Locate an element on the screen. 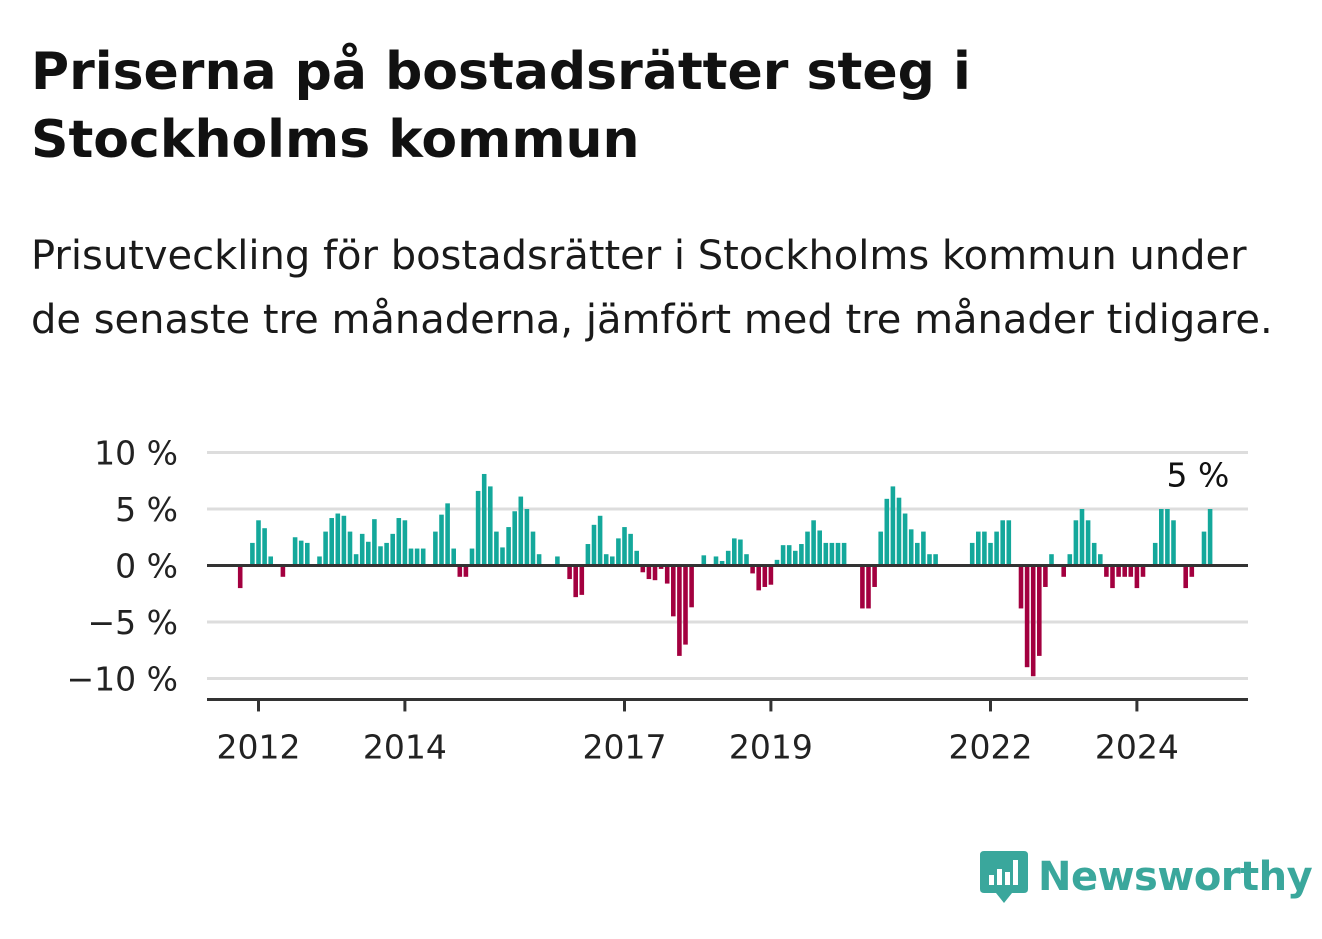  axis-lines is located at coordinates (727, 632).